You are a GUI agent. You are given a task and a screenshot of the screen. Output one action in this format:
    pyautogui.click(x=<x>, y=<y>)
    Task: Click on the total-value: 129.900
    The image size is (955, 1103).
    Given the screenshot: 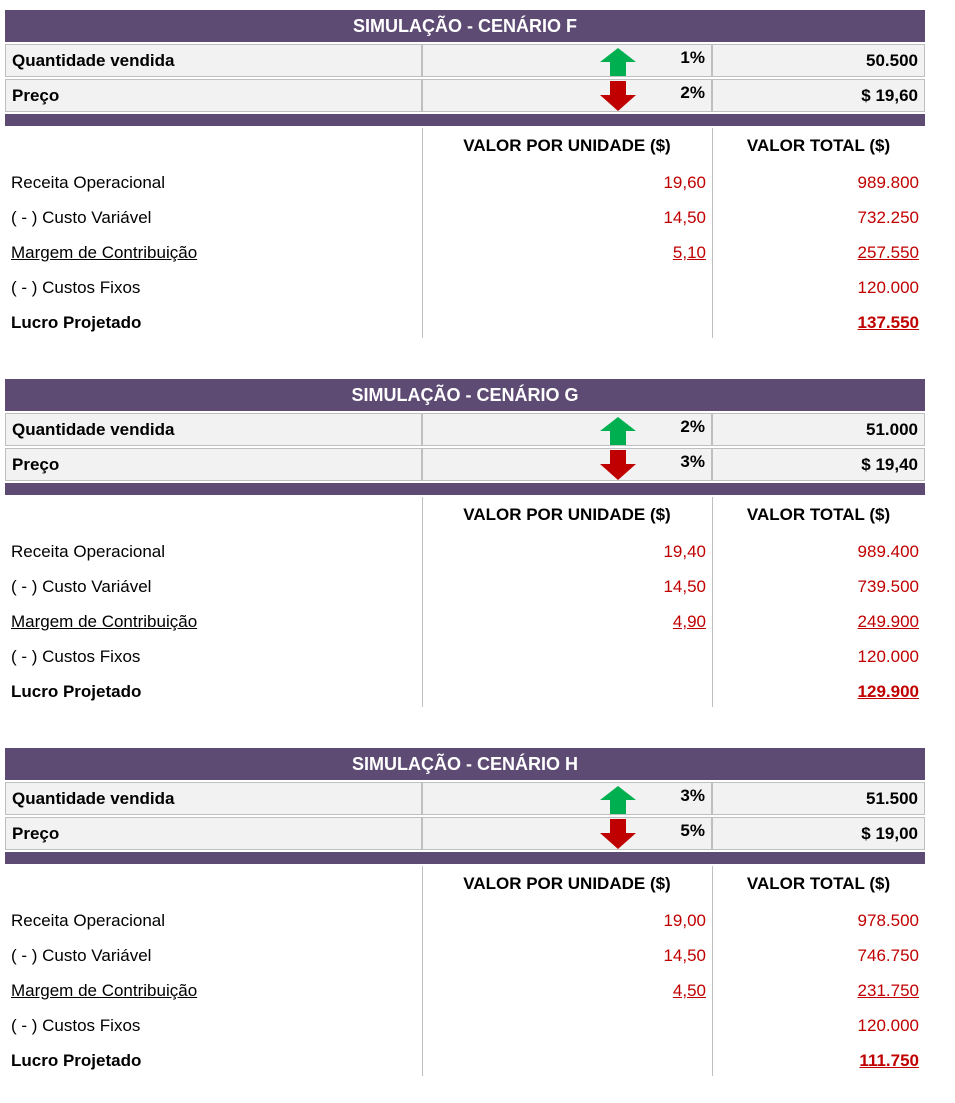 What is the action you would take?
    pyautogui.click(x=888, y=691)
    